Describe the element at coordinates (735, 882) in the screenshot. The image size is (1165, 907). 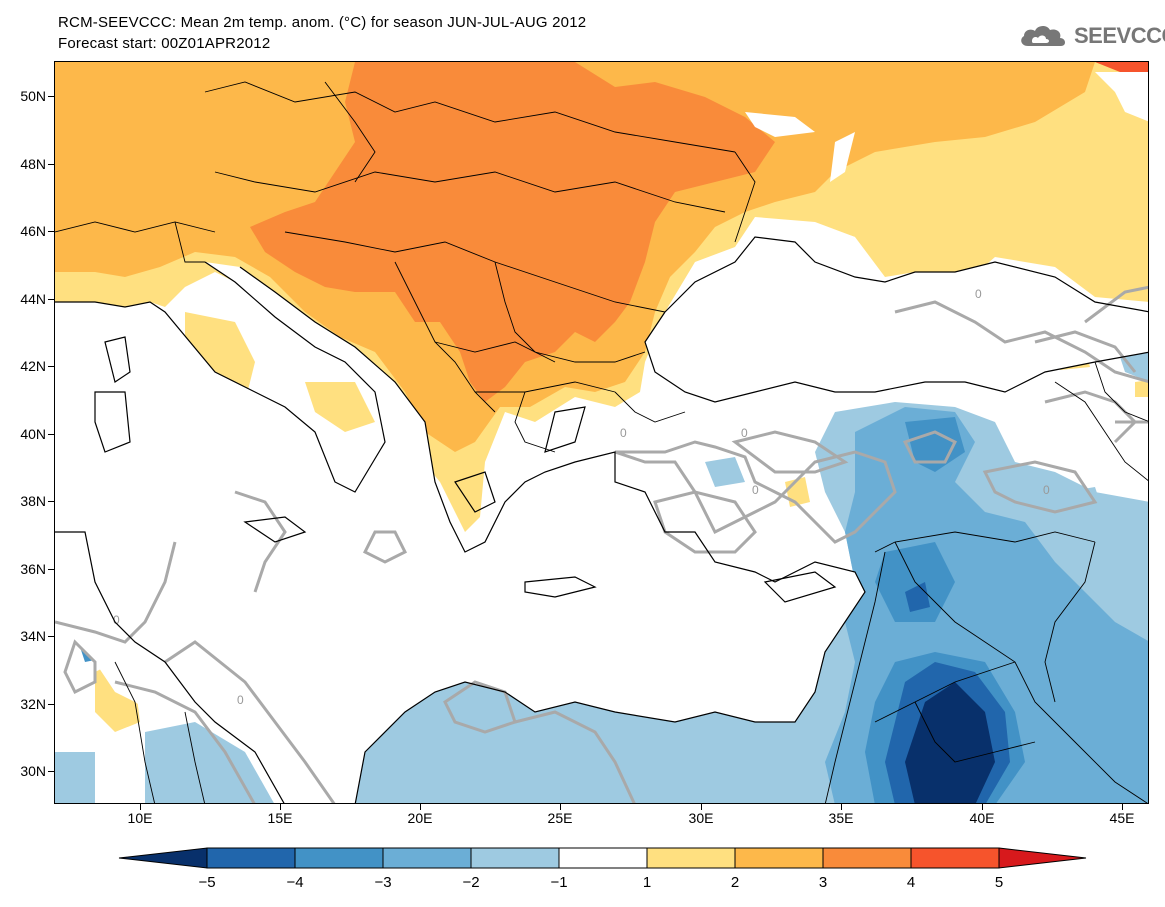
I see `colorbar-label: 2` at that location.